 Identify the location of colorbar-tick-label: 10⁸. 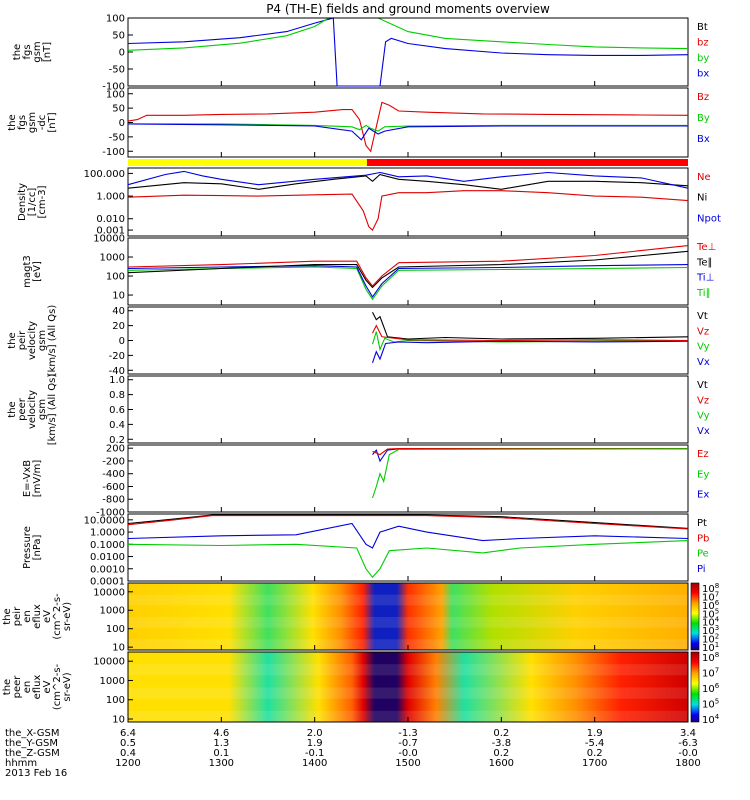
(710, 657).